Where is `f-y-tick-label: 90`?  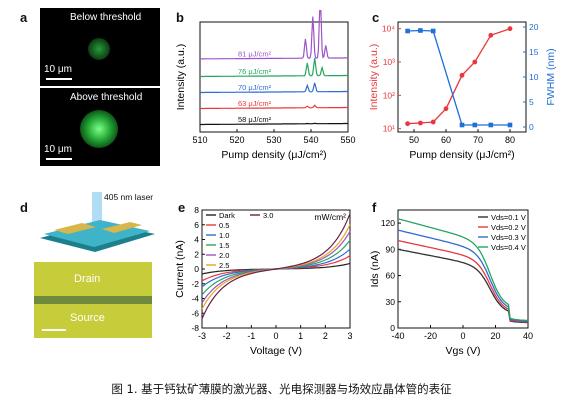
f-y-tick-label: 90 is located at coordinates (391, 249).